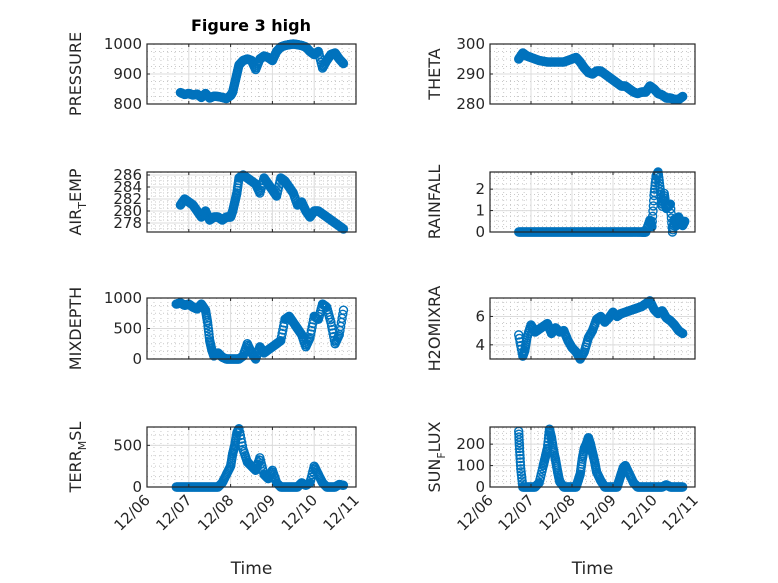  Describe the element at coordinates (127, 74) in the screenshot. I see `y-tick-label: 900` at that location.